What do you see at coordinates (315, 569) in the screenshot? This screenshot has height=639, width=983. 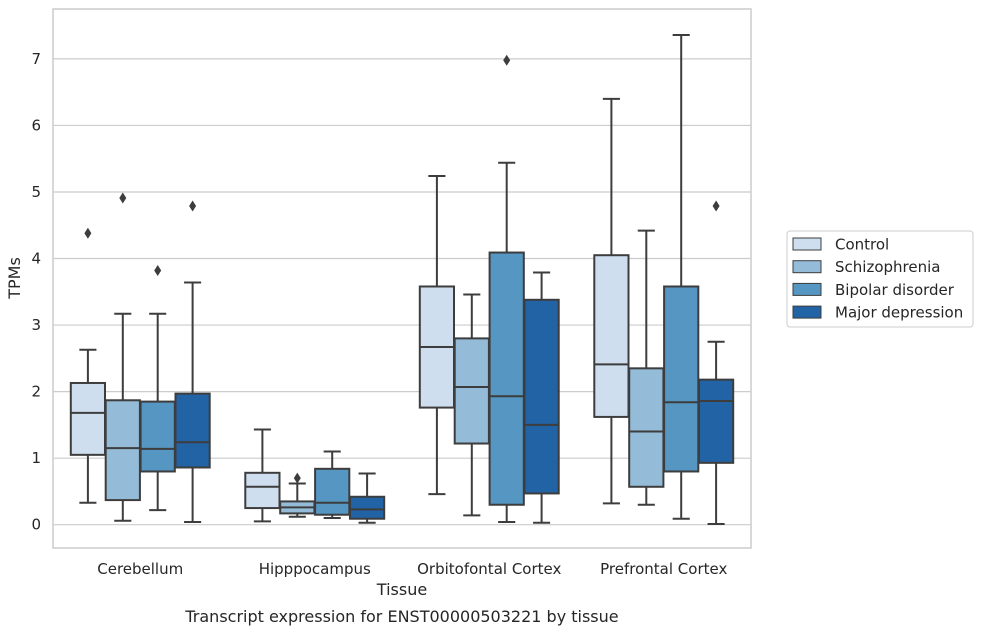 I see `x-tick-label: Hipppocampus` at bounding box center [315, 569].